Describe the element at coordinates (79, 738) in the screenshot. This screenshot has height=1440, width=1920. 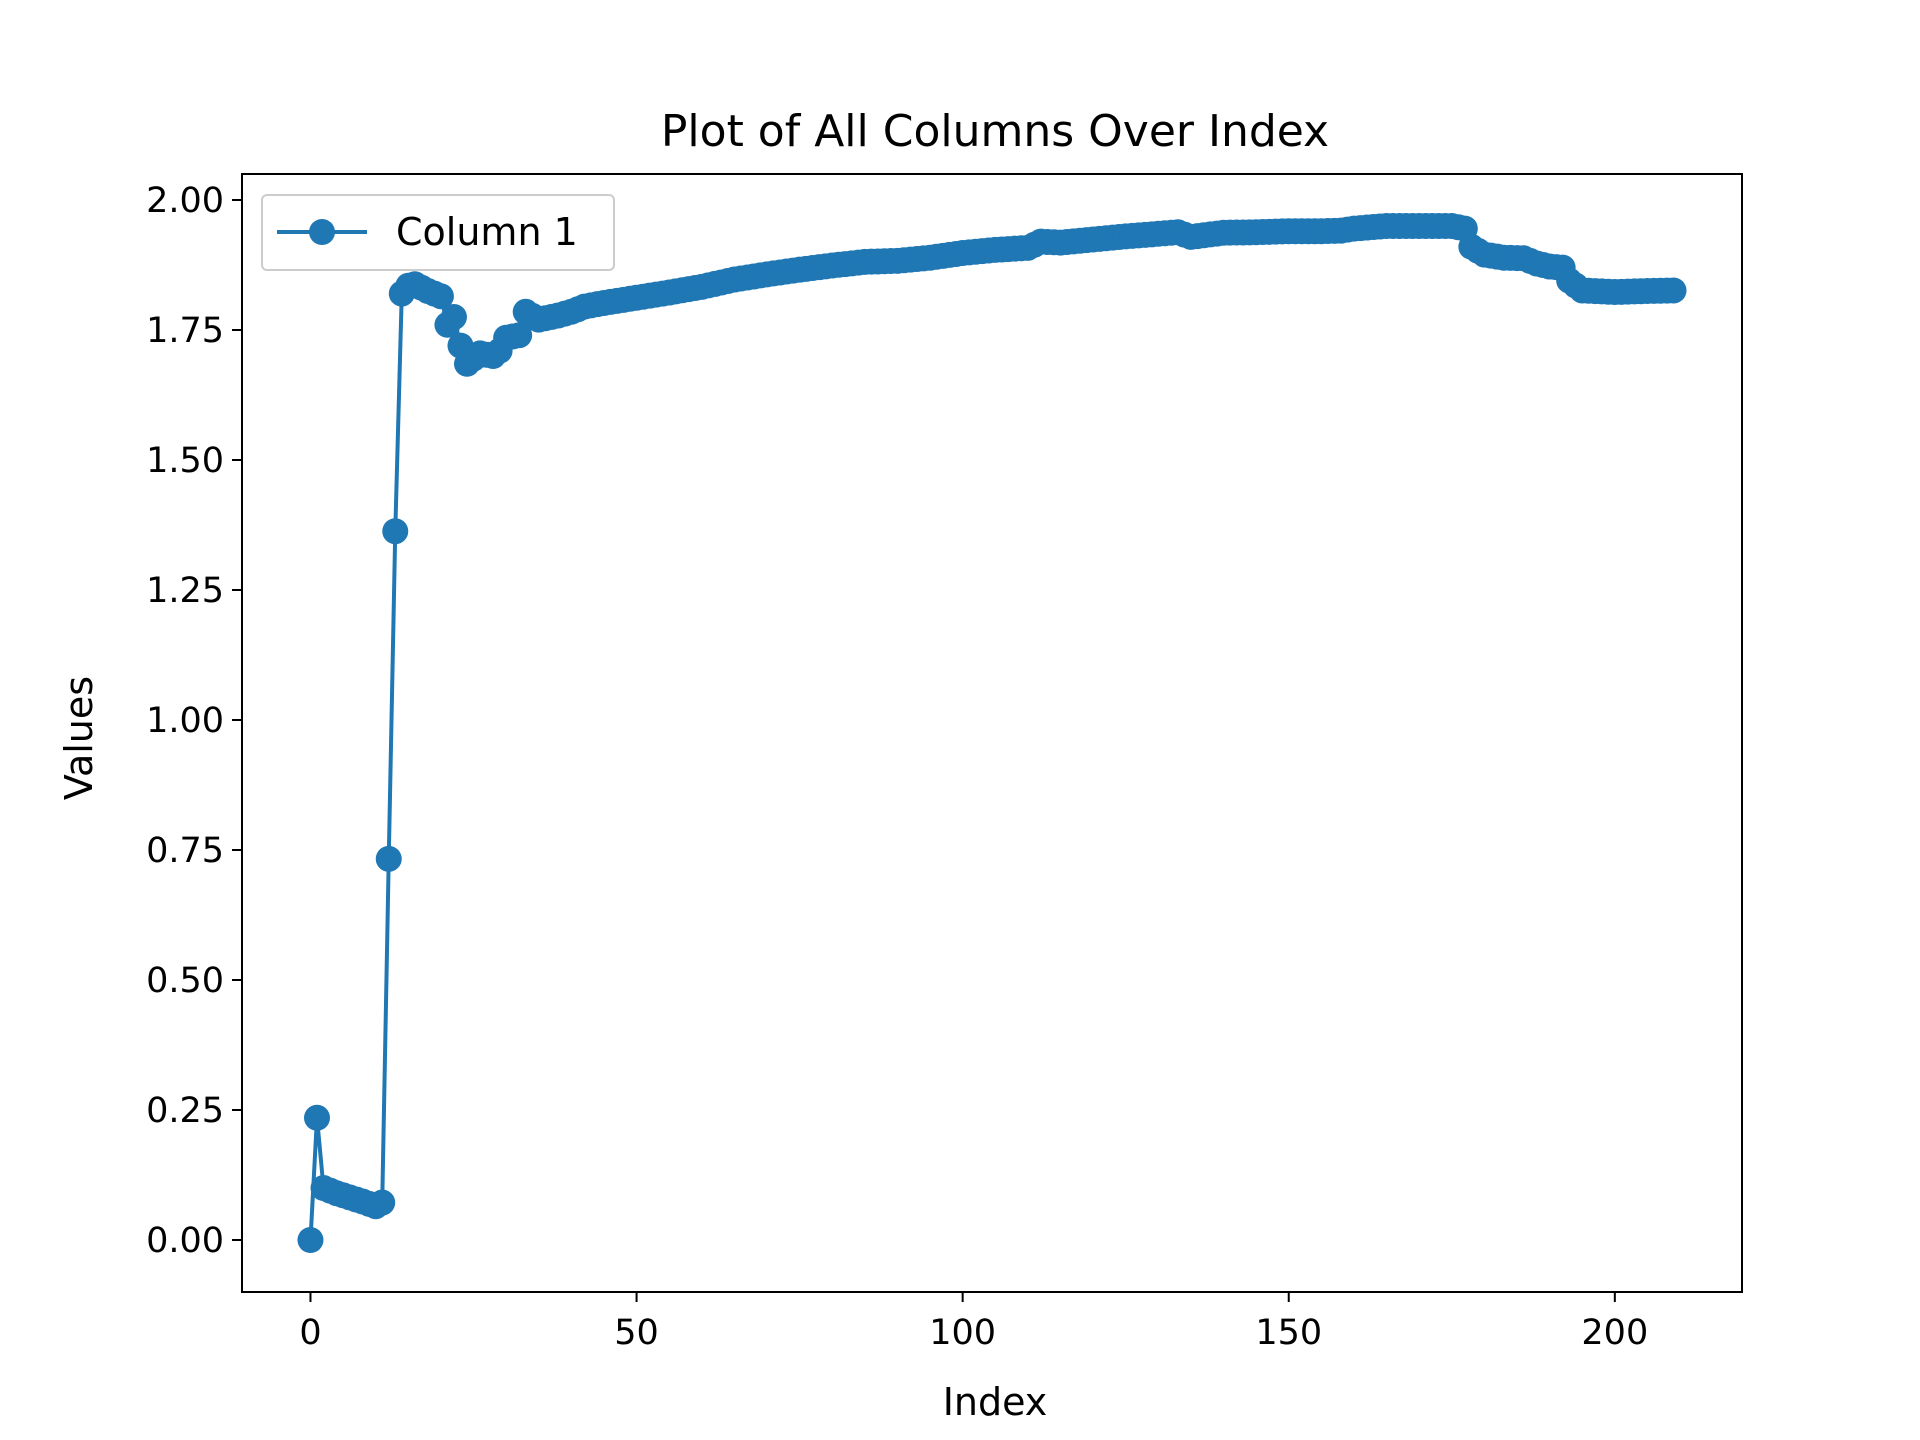
I see `y-axis-label: Values` at that location.